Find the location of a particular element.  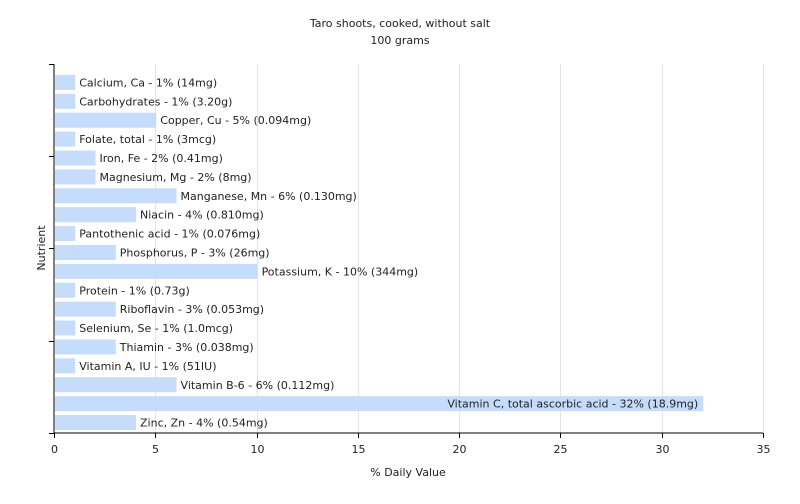

y-axis-label: Nutrient is located at coordinates (41, 248).